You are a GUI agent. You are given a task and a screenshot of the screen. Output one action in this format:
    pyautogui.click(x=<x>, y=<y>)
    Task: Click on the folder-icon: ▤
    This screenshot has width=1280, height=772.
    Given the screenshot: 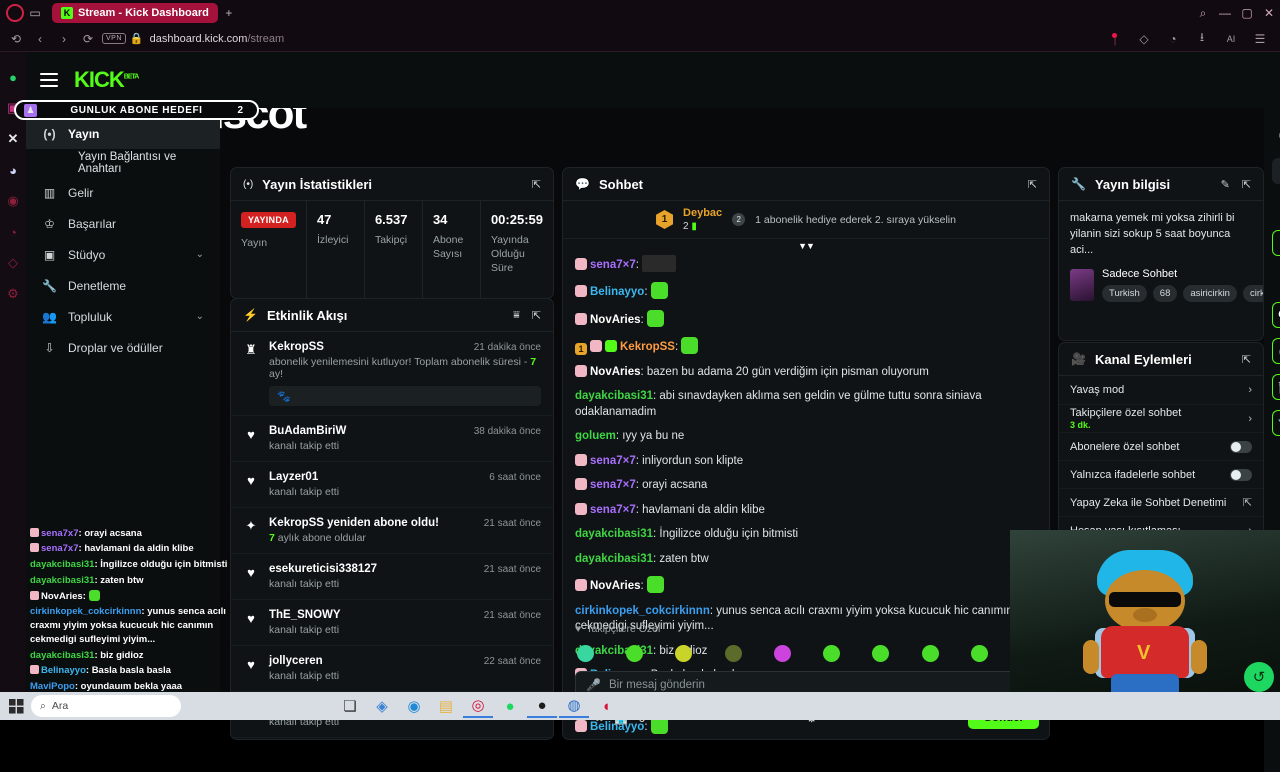 What is the action you would take?
    pyautogui.click(x=446, y=706)
    